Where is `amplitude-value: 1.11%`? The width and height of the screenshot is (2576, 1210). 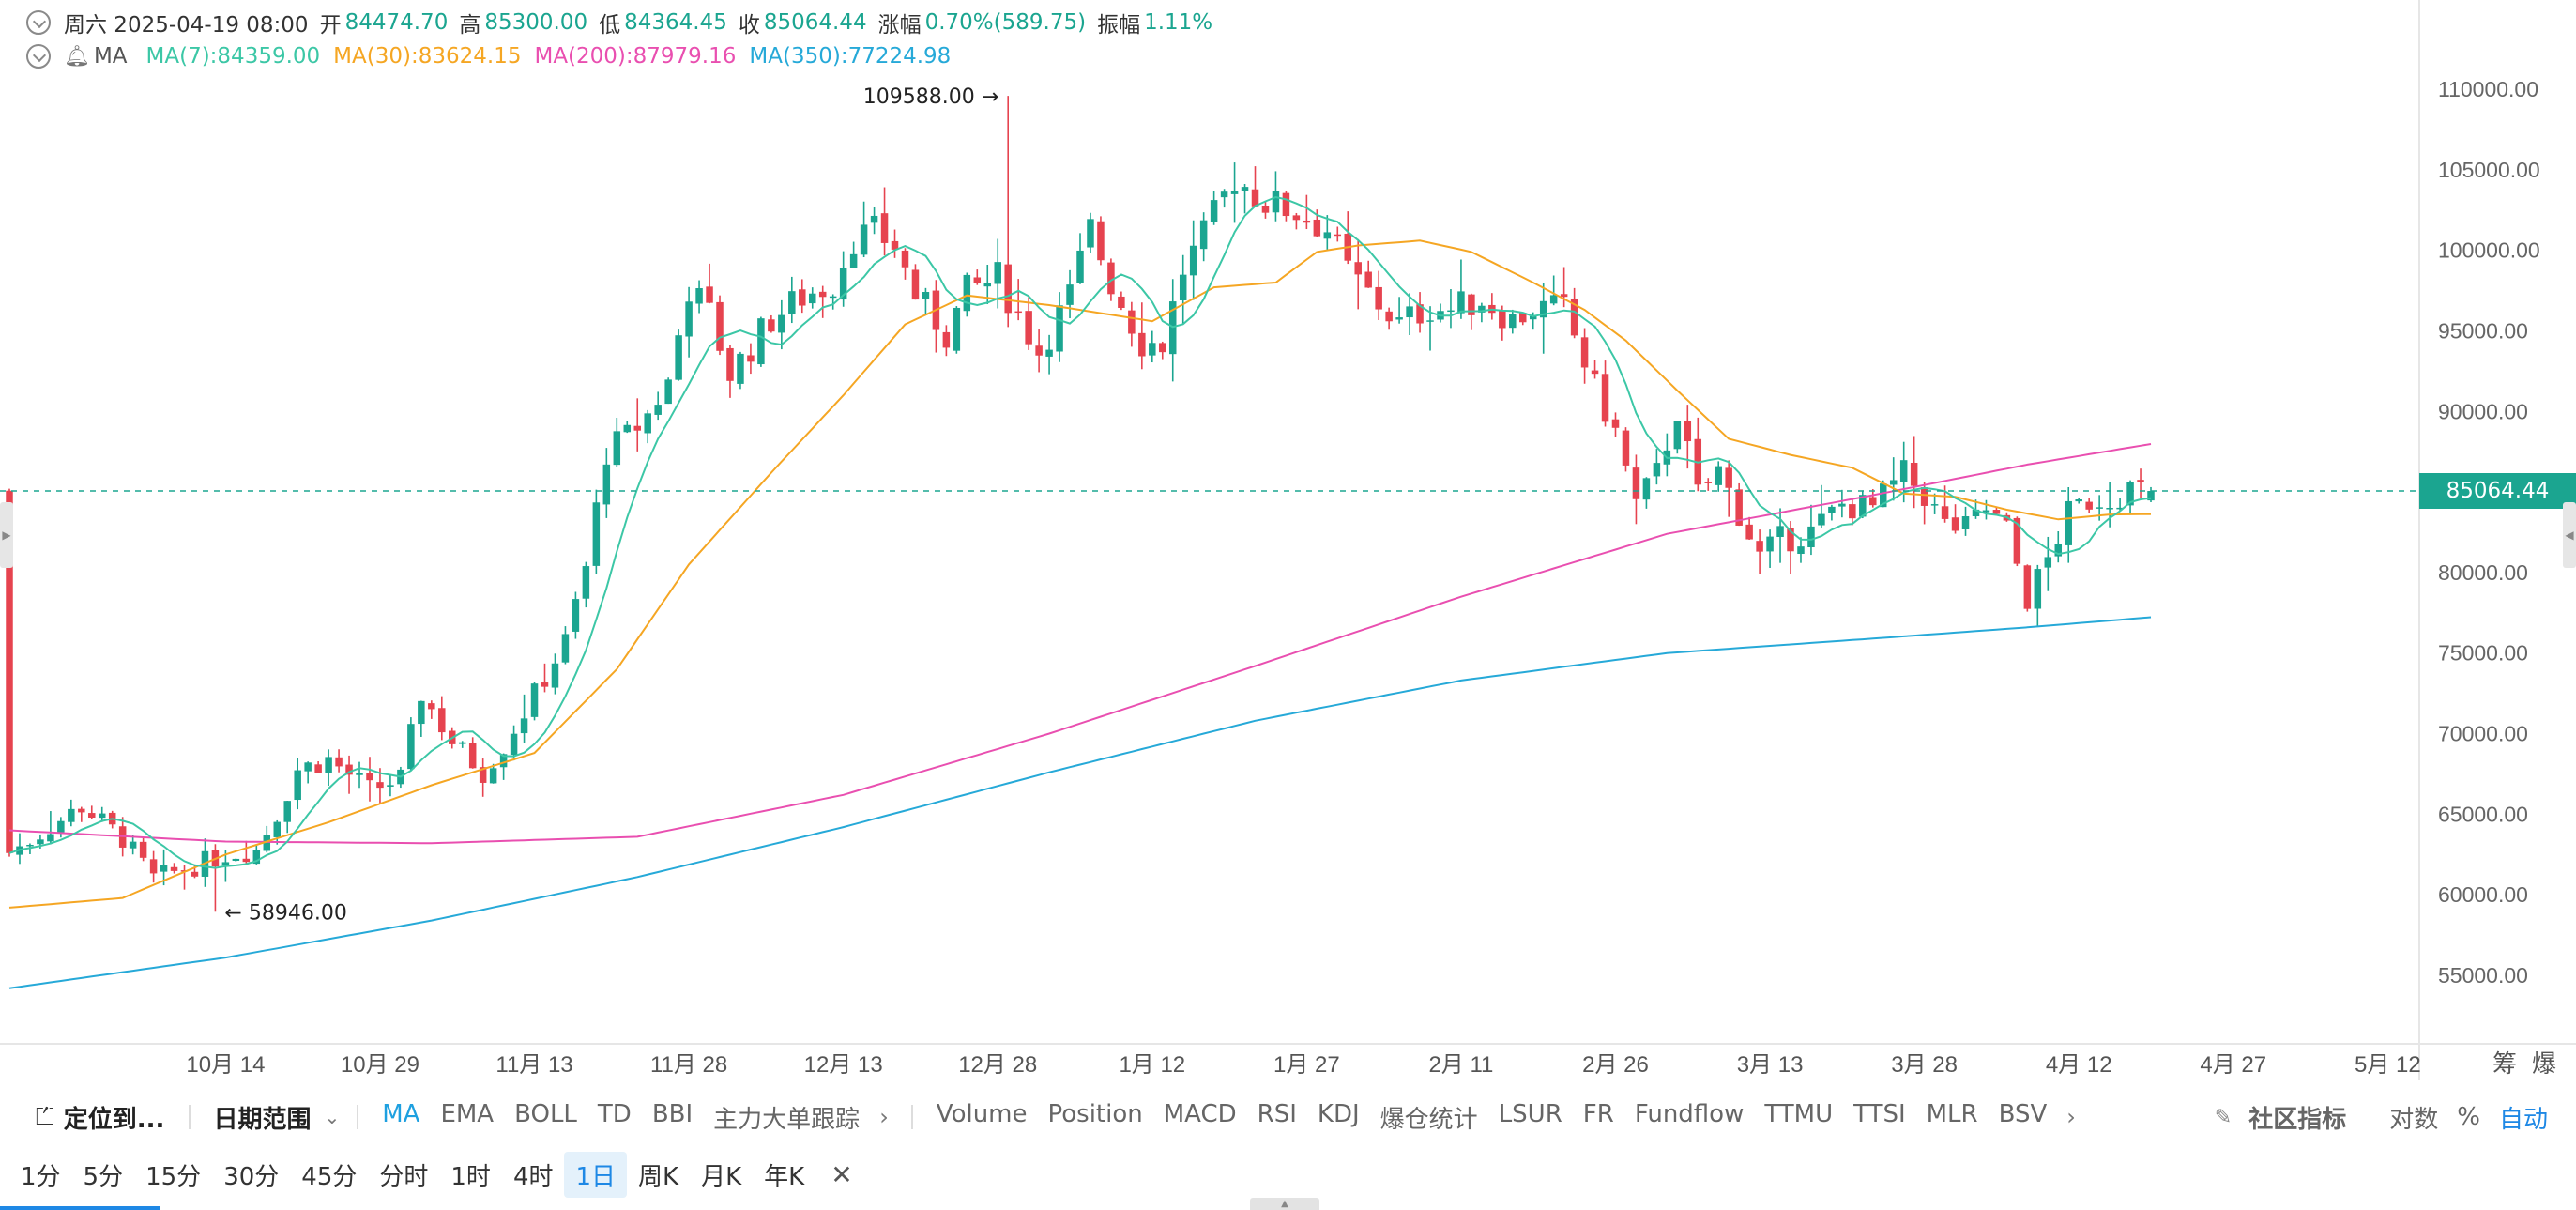
amplitude-value: 1.11% is located at coordinates (1178, 22).